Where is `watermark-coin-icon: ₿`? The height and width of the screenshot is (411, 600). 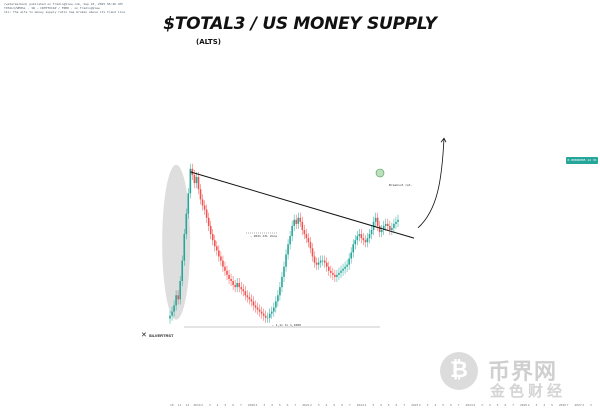
watermark-coin-icon: ₿ is located at coordinates (459, 371).